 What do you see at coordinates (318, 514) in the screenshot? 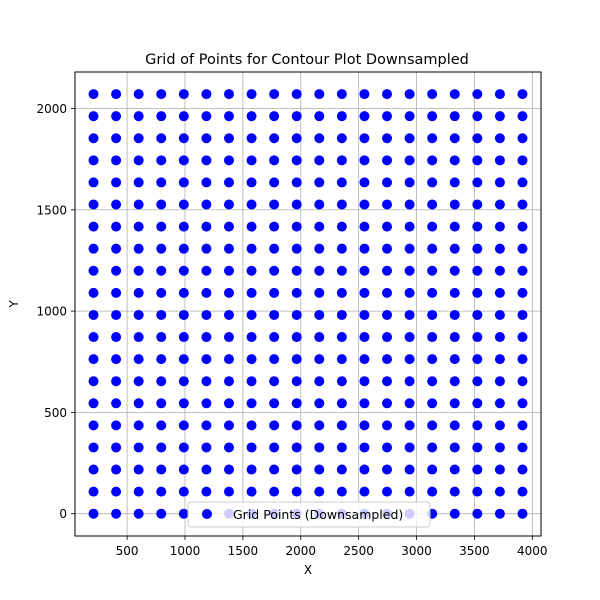
I see `legend-label: Grid Points (Downsampled)` at bounding box center [318, 514].